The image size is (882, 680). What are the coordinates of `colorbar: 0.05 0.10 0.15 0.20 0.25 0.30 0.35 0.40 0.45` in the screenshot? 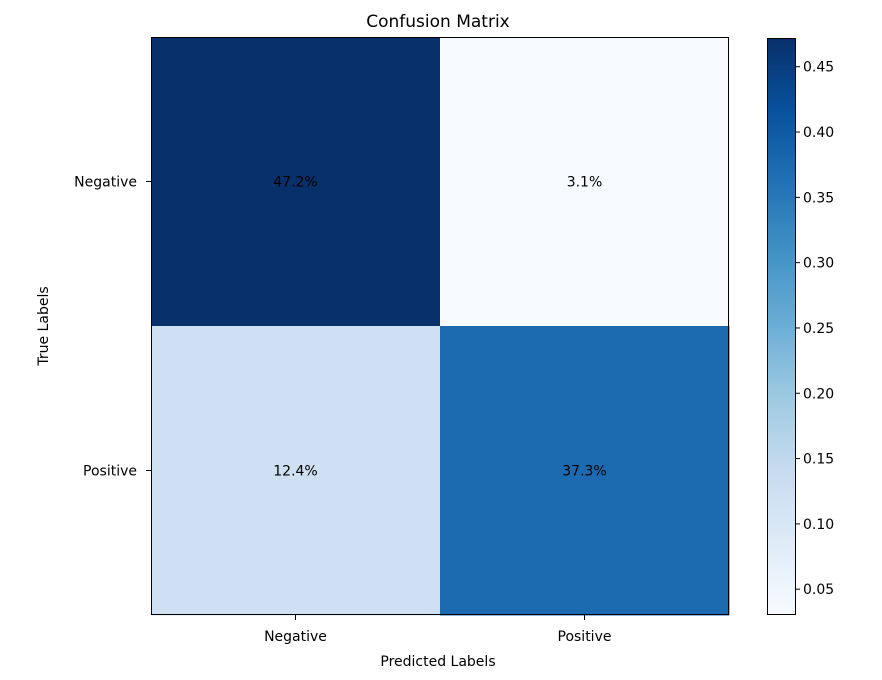 It's located at (800, 326).